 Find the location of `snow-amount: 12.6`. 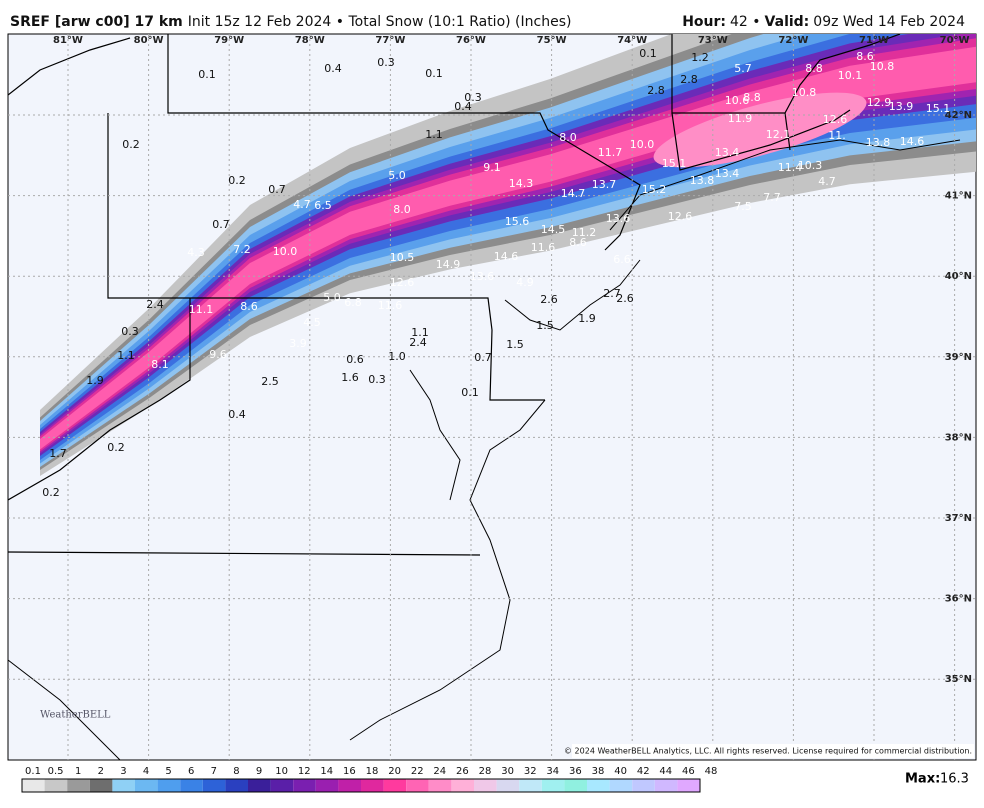

snow-amount: 12.6 is located at coordinates (835, 119).